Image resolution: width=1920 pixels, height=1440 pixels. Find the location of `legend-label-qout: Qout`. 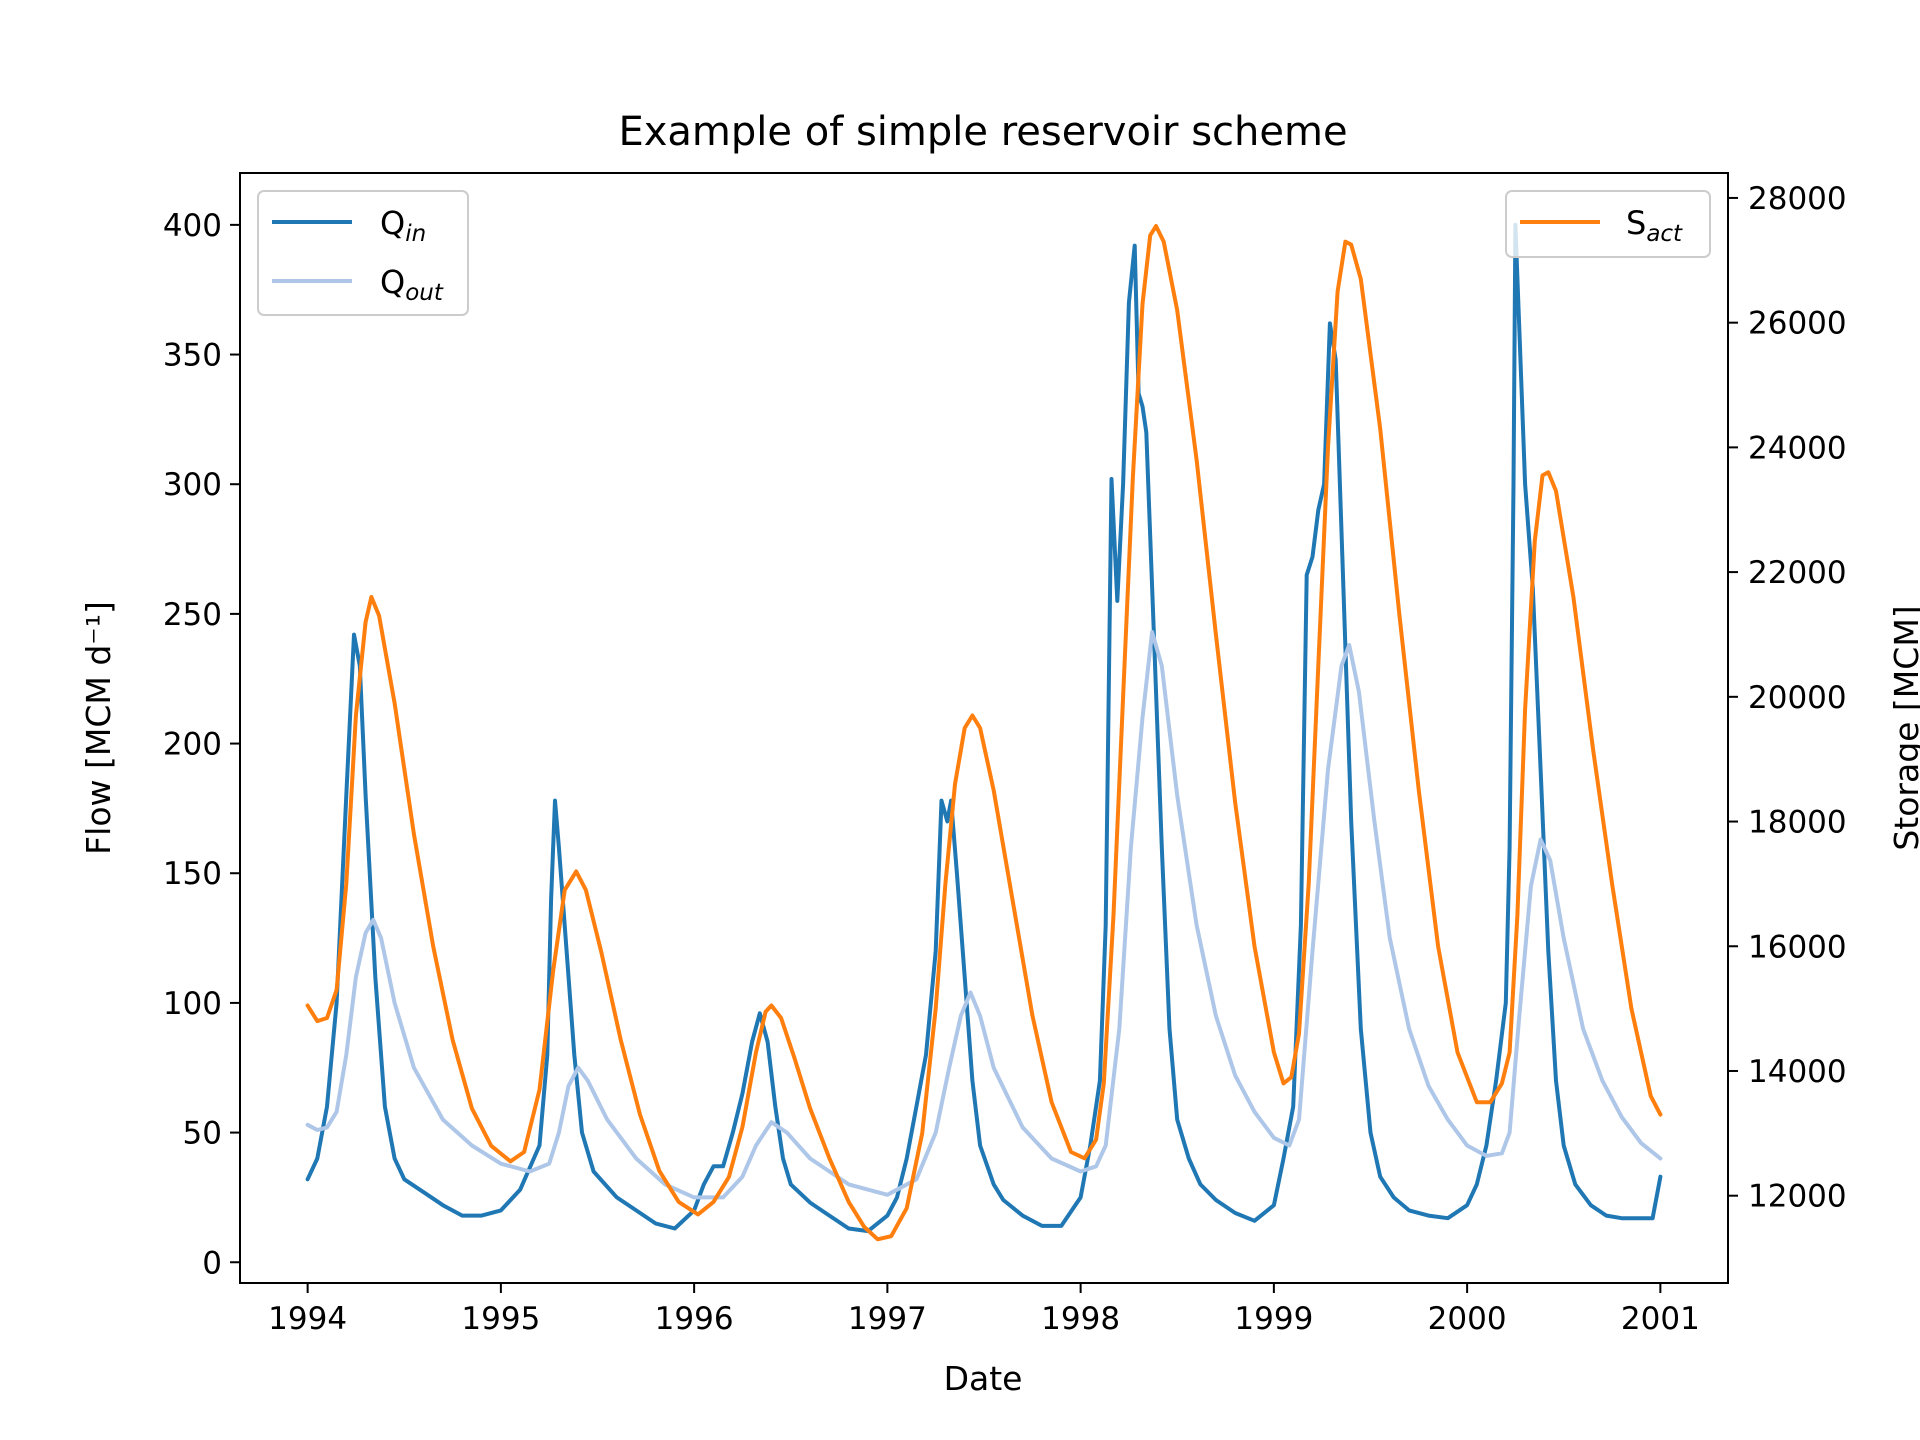

legend-label-qout: Qout is located at coordinates (412, 284).